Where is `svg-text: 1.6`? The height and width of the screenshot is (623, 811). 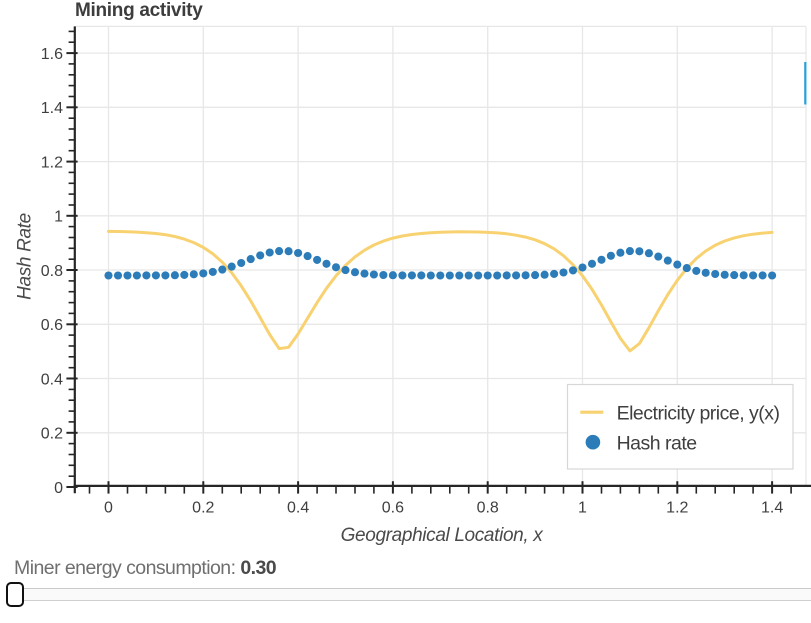
svg-text: 1.6 is located at coordinates (52, 54).